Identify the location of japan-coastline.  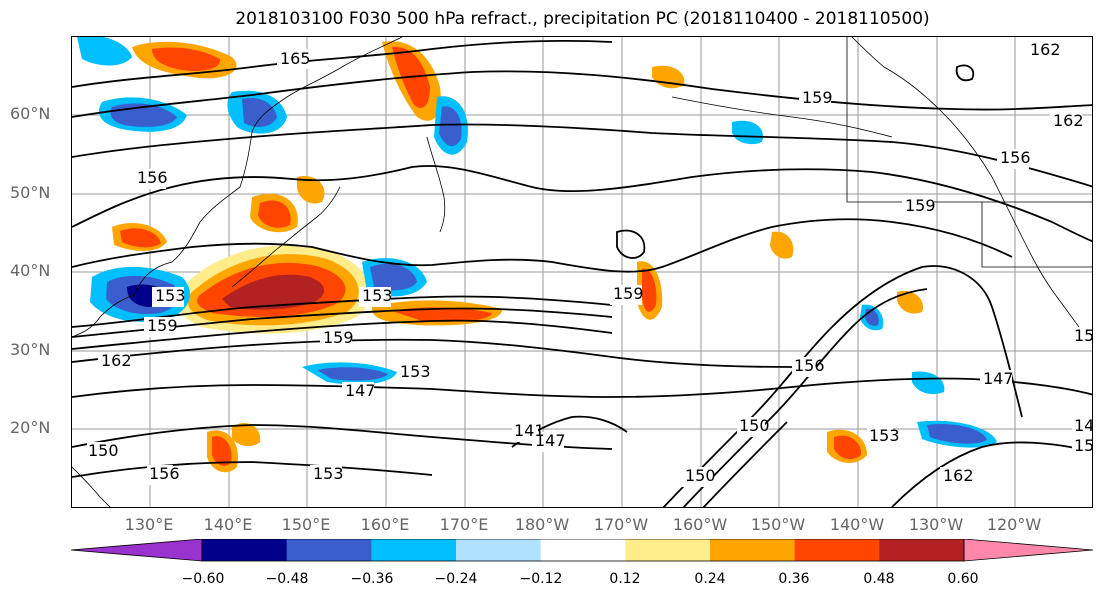
(286, 237).